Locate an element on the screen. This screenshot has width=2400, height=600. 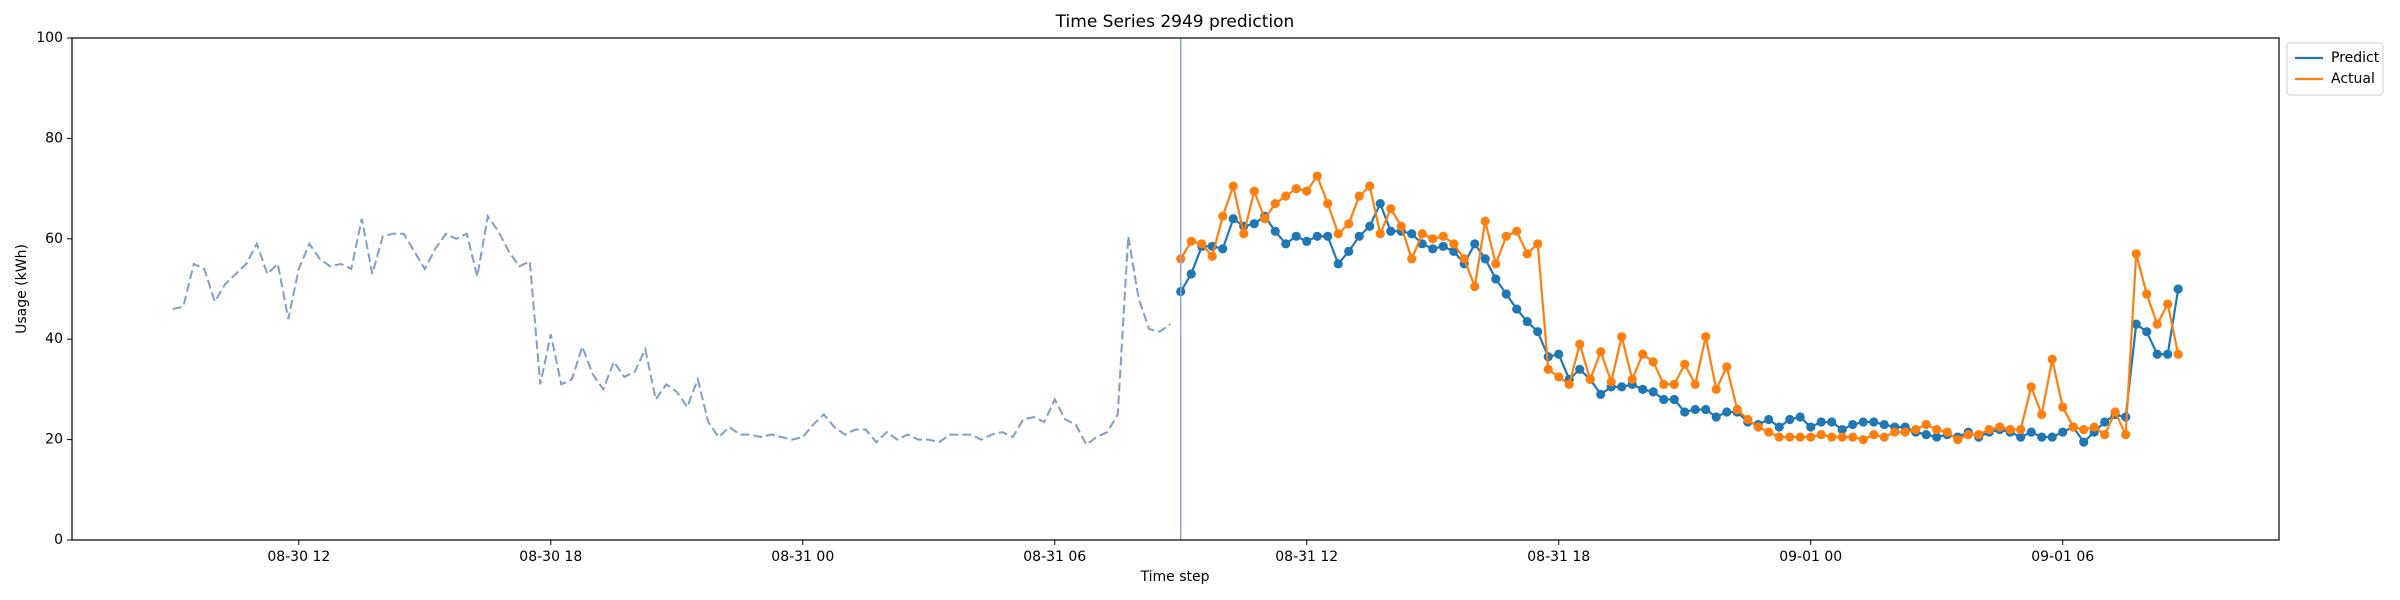
y-tick-label: 100 is located at coordinates (49, 38).